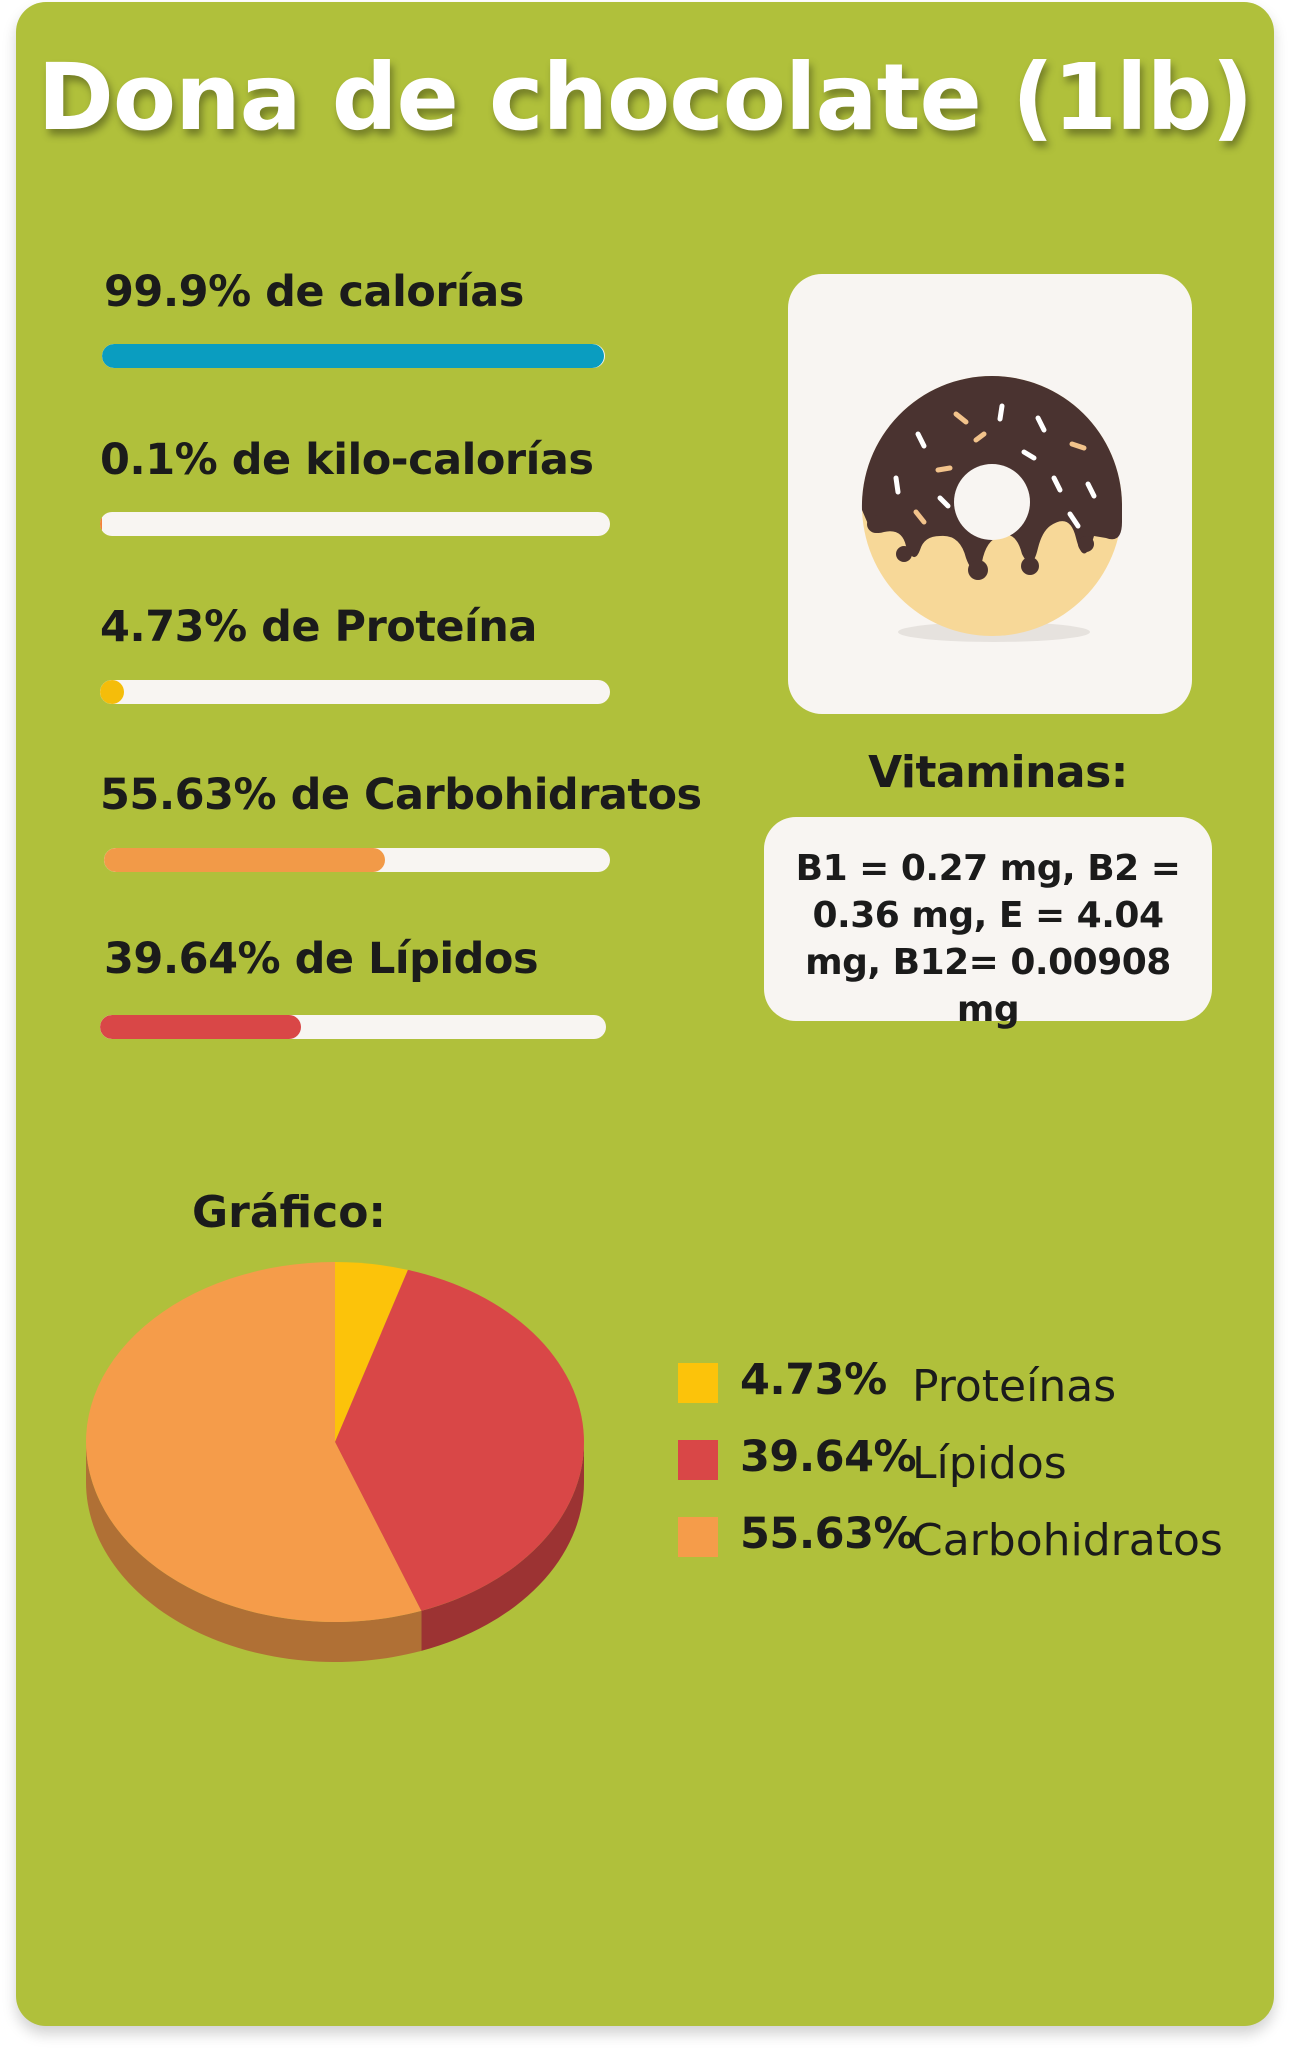 This screenshot has height=2056, width=1292. I want to click on progress-bar-carbohydrates, so click(357, 860).